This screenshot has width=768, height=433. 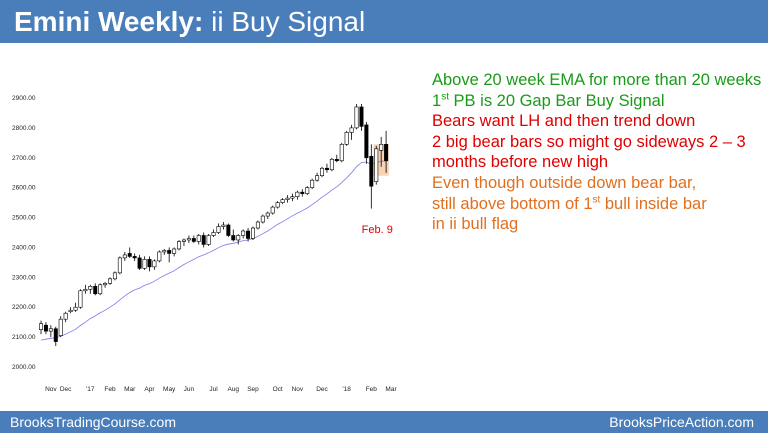 What do you see at coordinates (598, 162) in the screenshot?
I see `note-line: months before new high` at bounding box center [598, 162].